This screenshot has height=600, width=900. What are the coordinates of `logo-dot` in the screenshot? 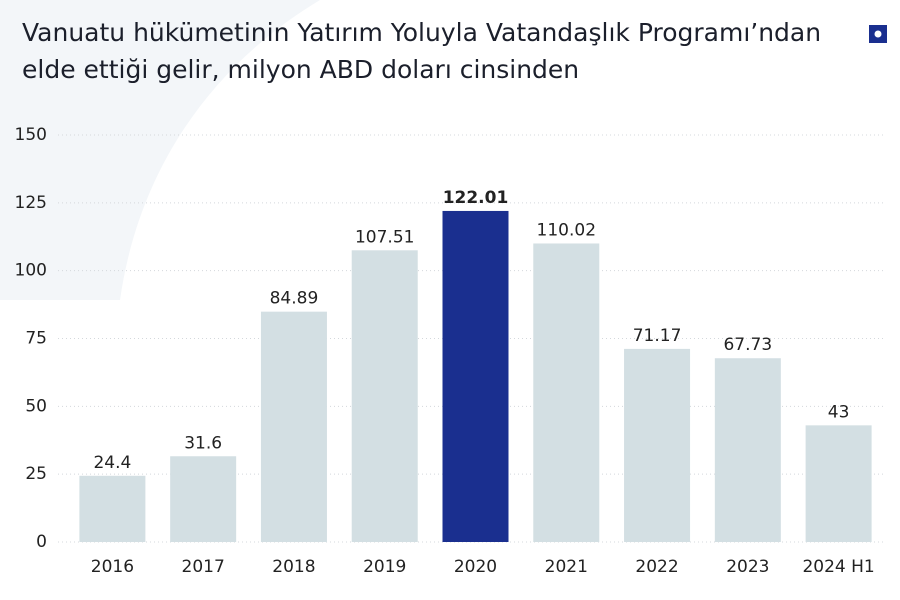 It's located at (878, 34).